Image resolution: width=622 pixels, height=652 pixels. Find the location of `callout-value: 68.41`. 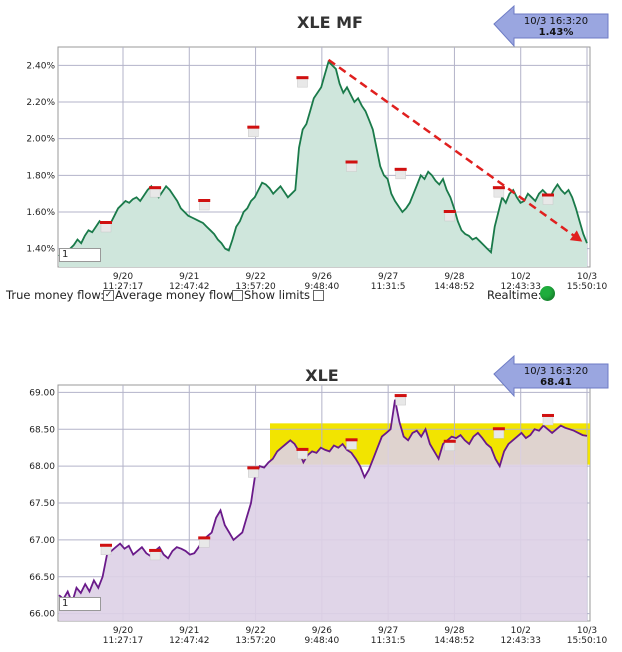

callout-value: 68.41 is located at coordinates (556, 382).